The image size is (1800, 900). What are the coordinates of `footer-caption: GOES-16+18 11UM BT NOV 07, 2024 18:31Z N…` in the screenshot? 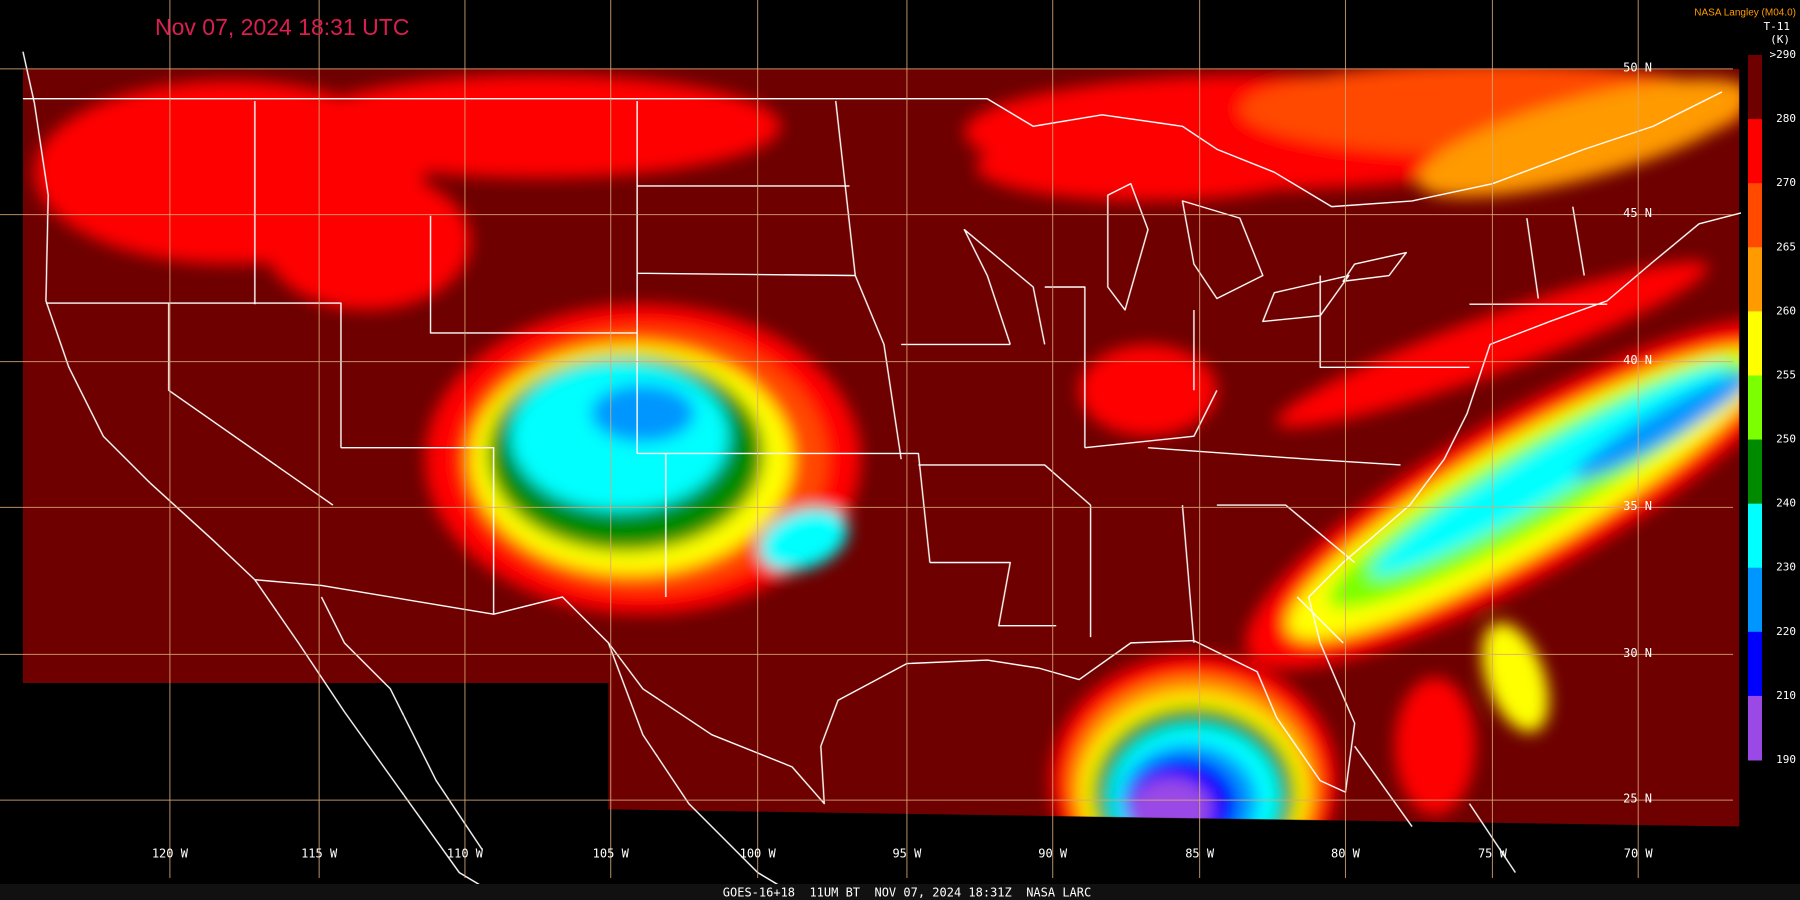 It's located at (907, 893).